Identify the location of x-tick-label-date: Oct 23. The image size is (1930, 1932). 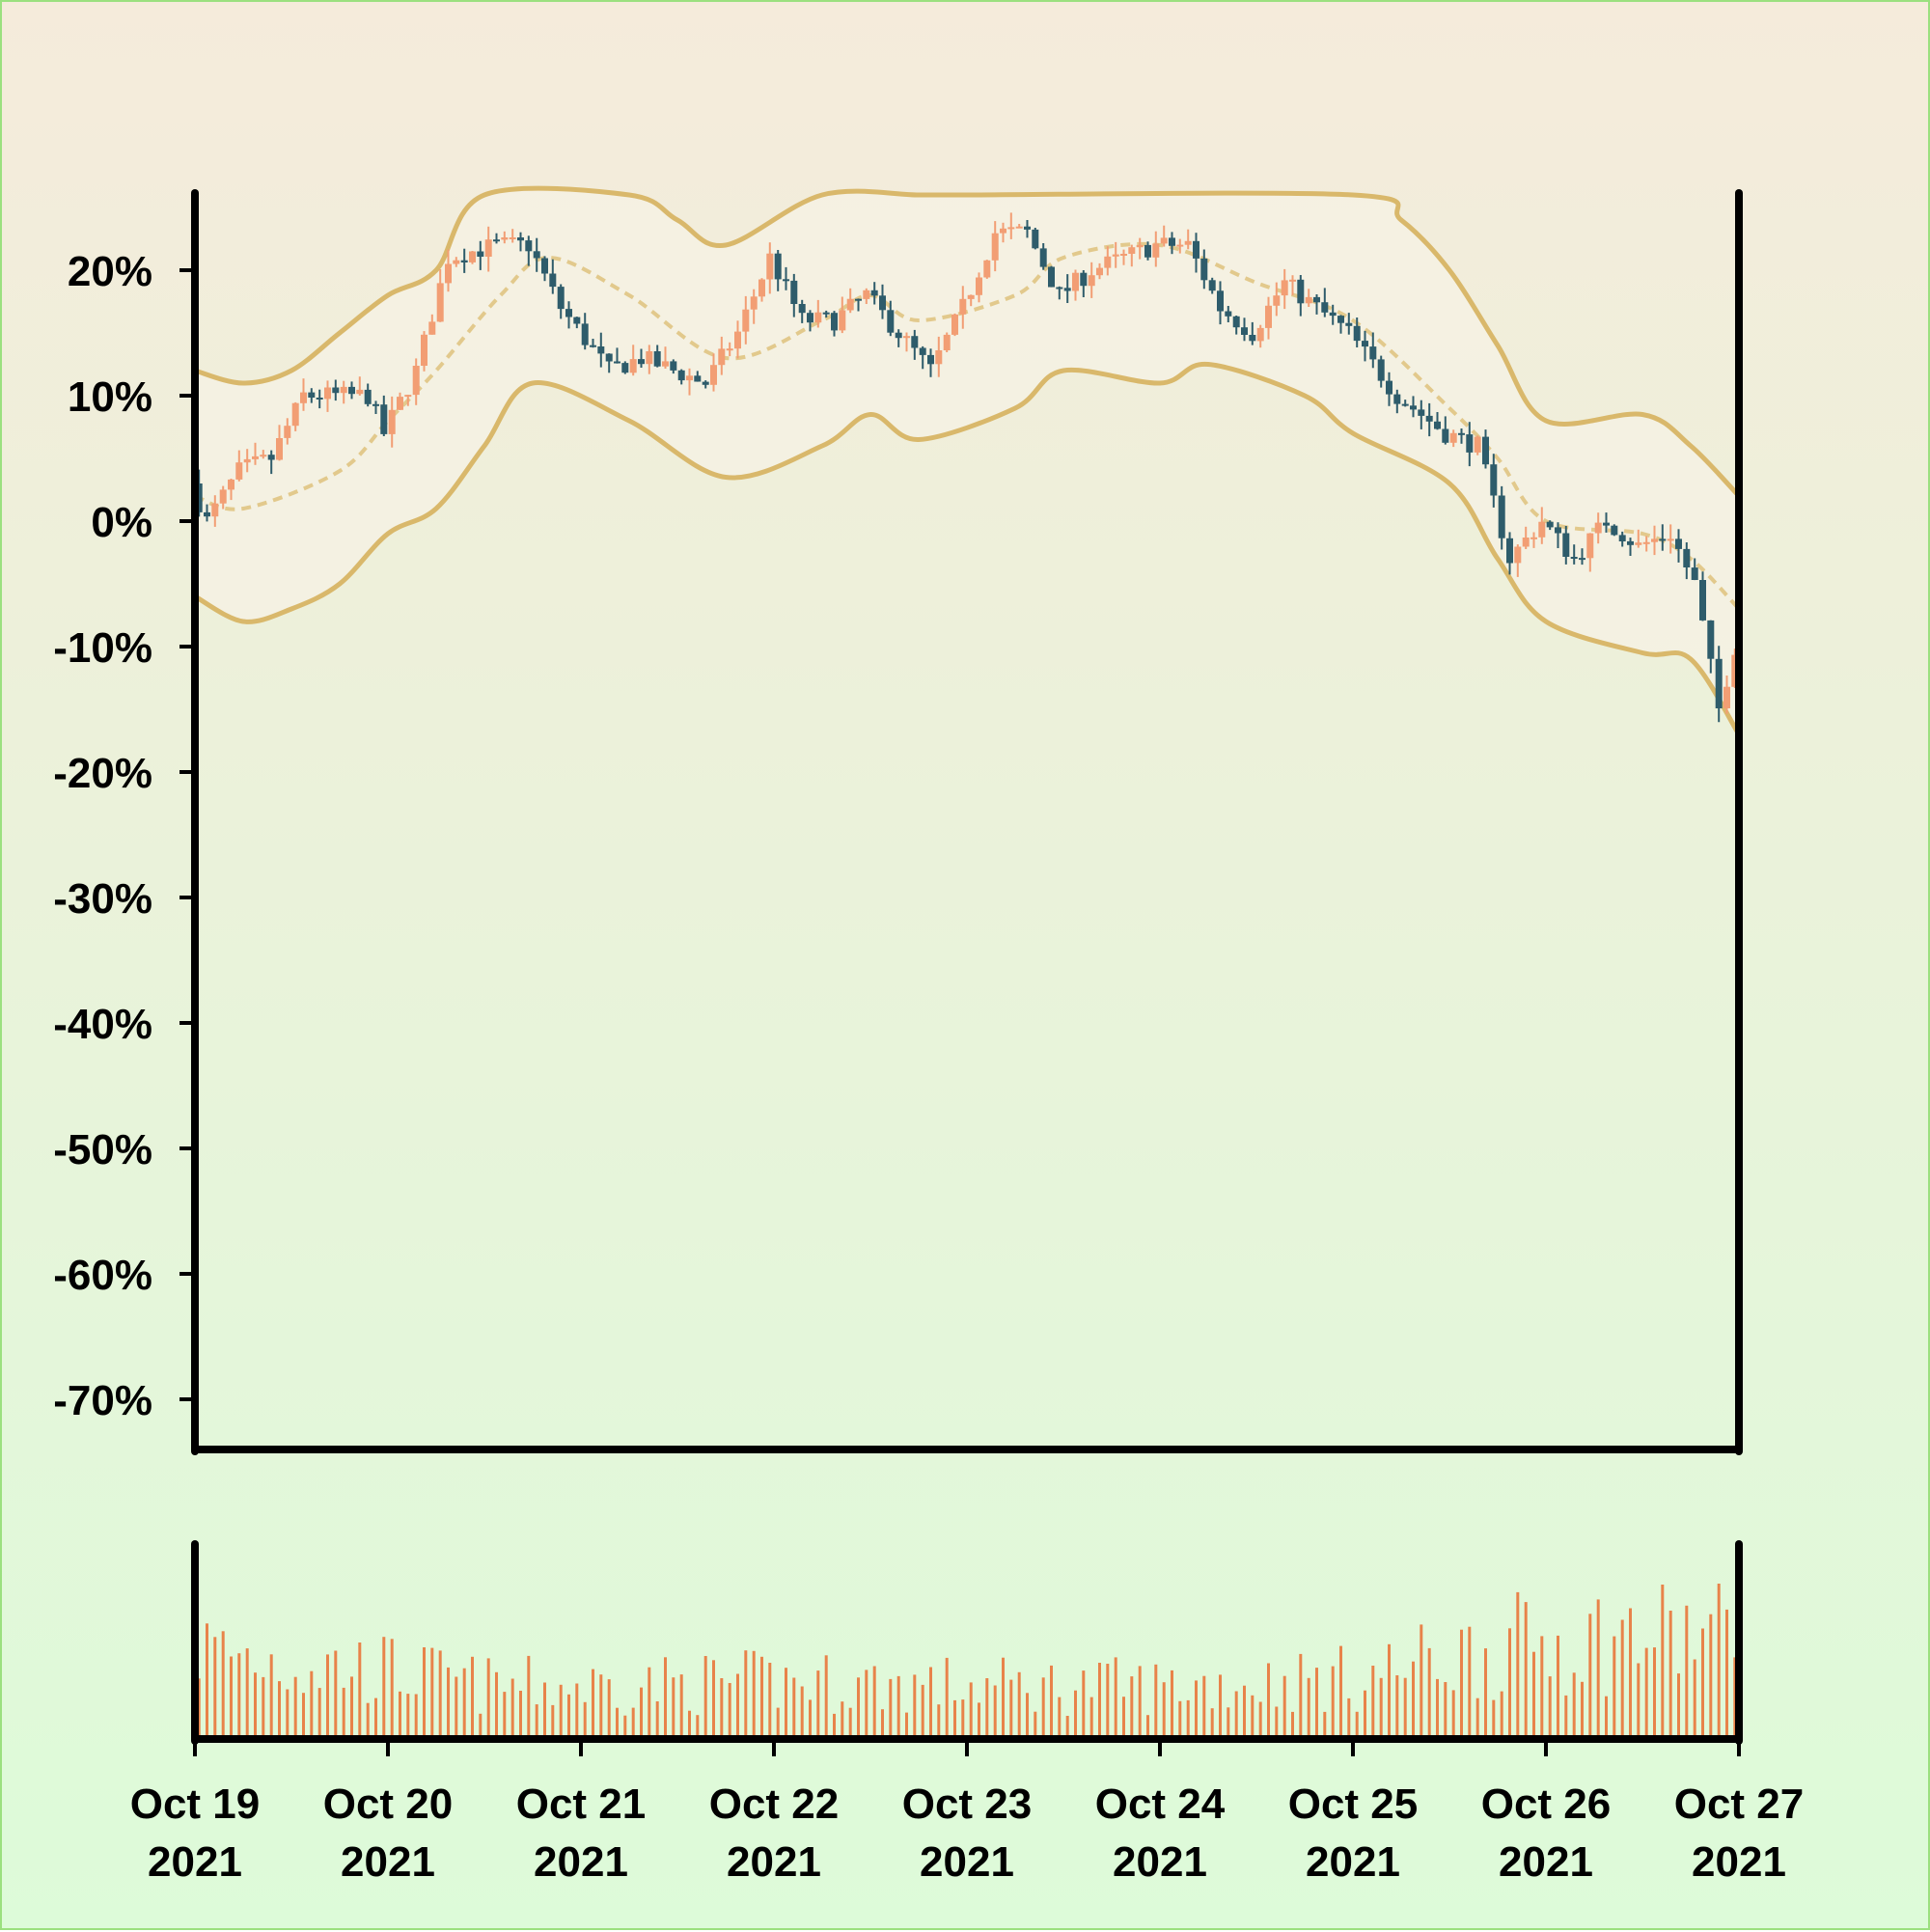
(967, 1804).